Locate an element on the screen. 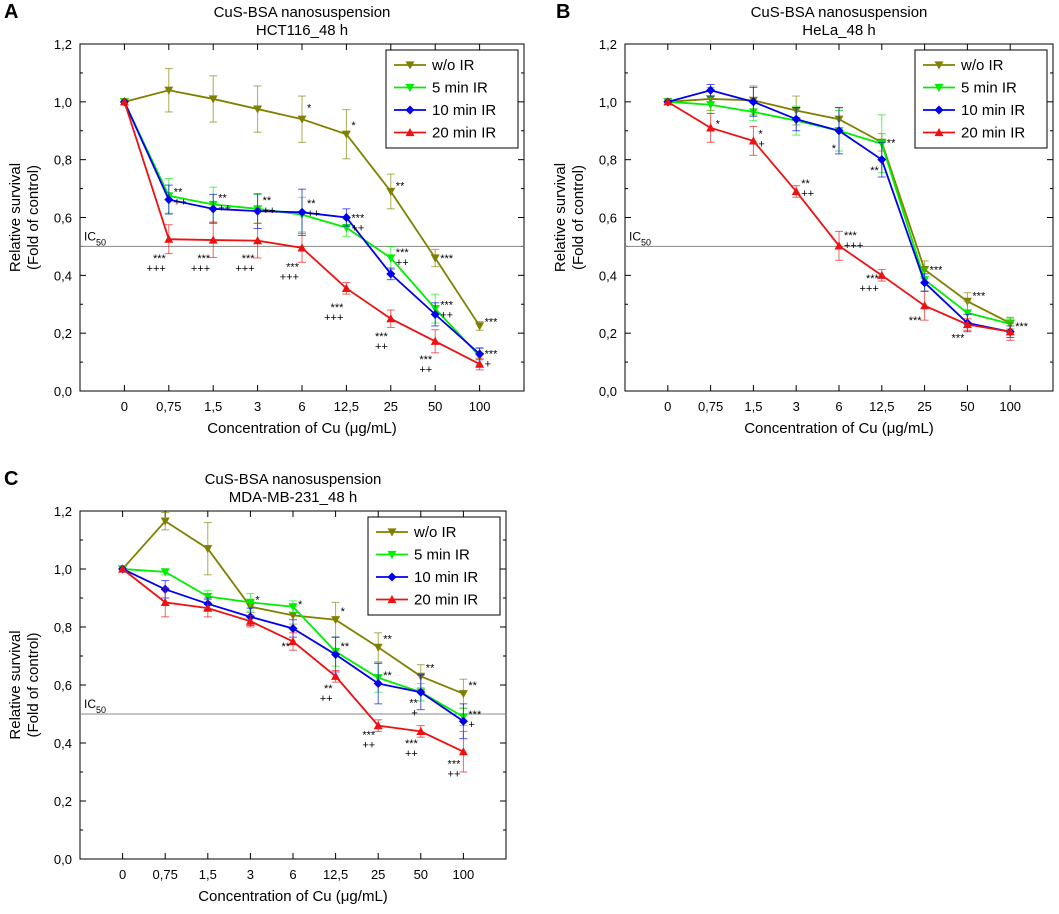 This screenshot has width=1059, height=914. x-tick-label: 12,5 is located at coordinates (335, 874).